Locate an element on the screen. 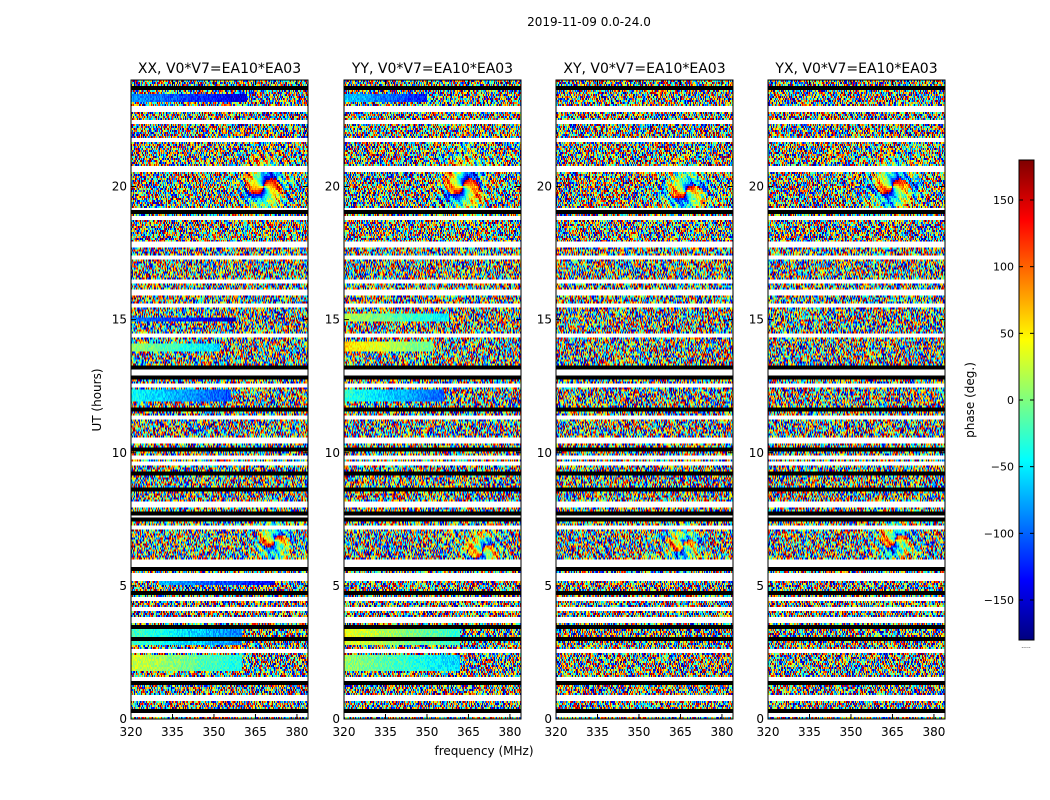  figure-suptitle: 2019-11-09 0.0-24.0 is located at coordinates (589, 22).